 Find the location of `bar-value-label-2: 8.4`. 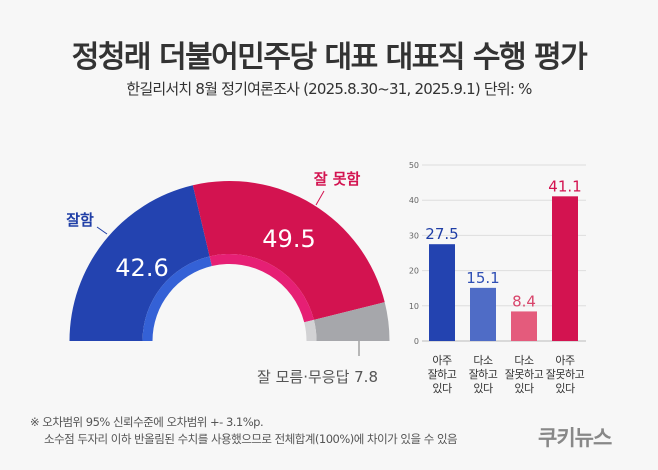

bar-value-label-2: 8.4 is located at coordinates (524, 301).